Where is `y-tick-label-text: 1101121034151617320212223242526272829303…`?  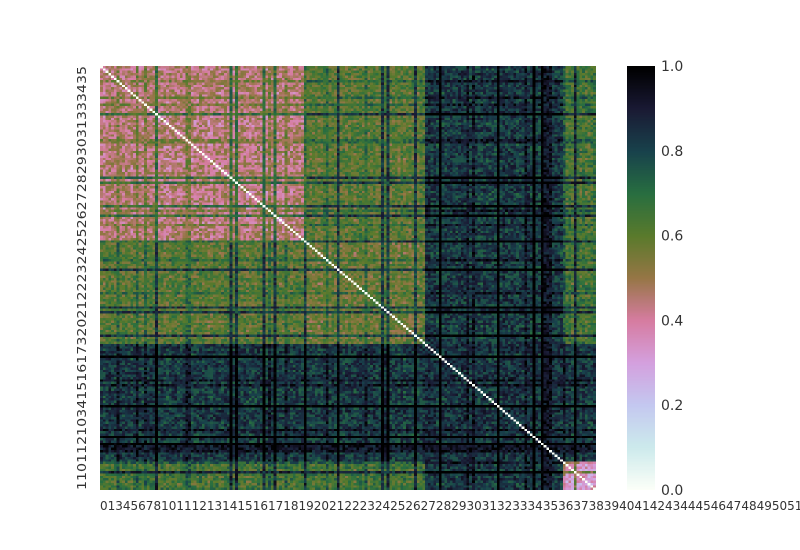
y-tick-label-text: 1101121034151617320212223242526272829303… is located at coordinates (82, 278).